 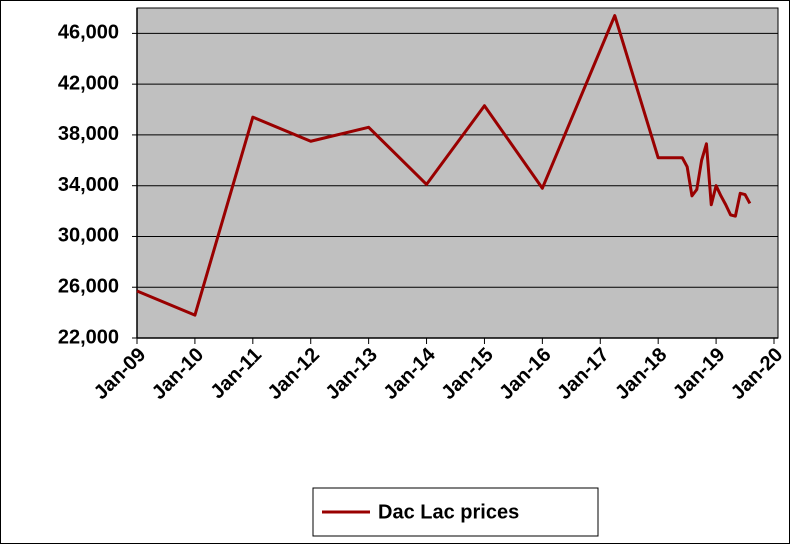 What do you see at coordinates (88, 33) in the screenshot?
I see `y-tick-label: 46,000` at bounding box center [88, 33].